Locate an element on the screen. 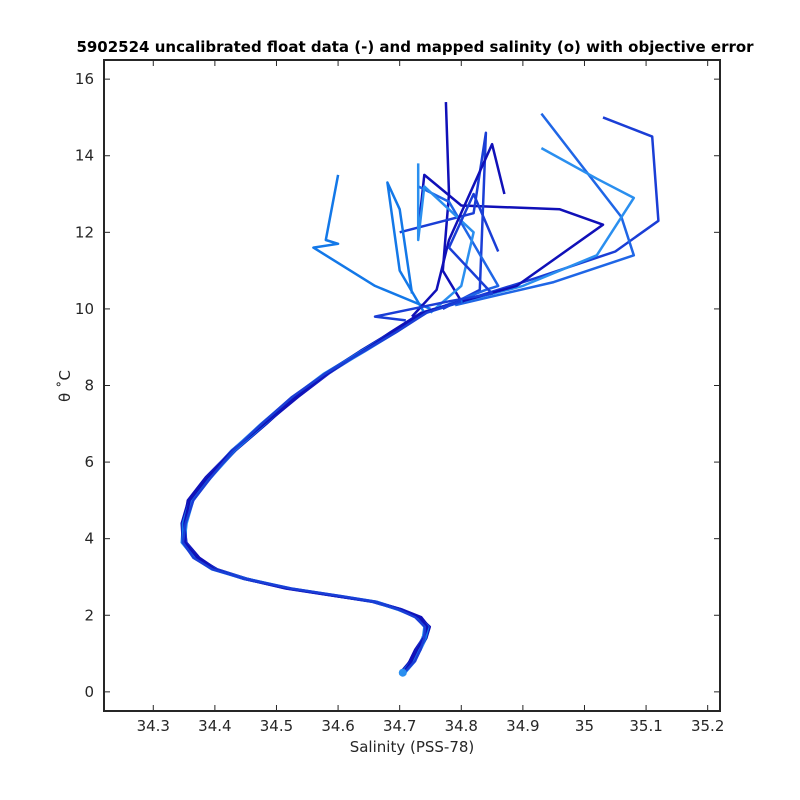  profile-end-marker is located at coordinates (402, 672).